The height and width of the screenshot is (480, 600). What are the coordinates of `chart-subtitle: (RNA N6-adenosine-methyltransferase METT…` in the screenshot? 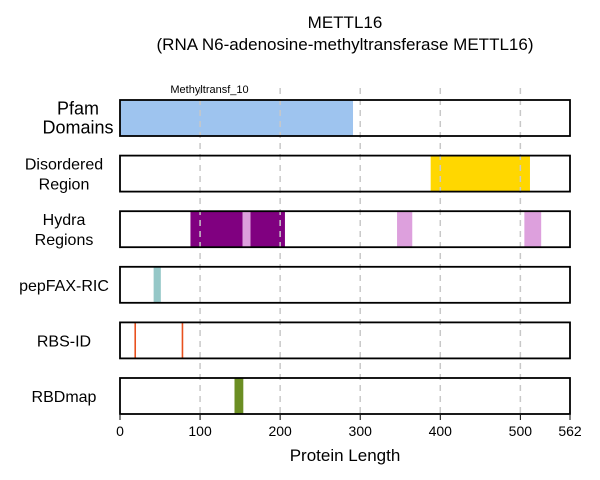 It's located at (345, 44).